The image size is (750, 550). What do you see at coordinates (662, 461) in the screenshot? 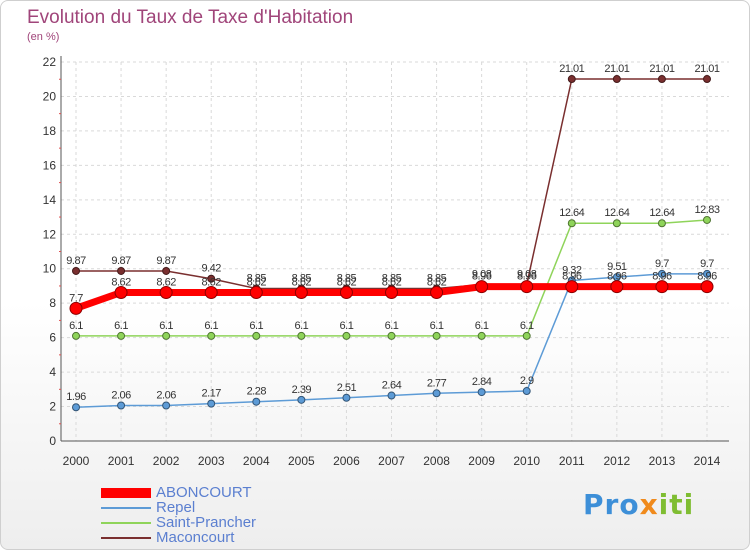
I see `x-tick-label: 2013` at bounding box center [662, 461].